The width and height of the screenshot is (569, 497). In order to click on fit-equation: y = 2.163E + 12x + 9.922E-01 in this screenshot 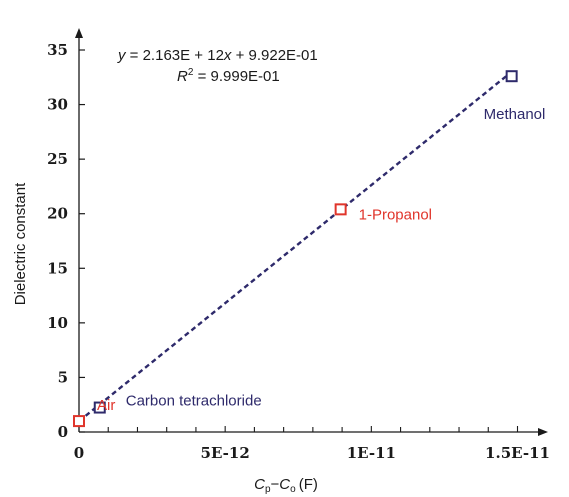, I will do `click(217, 55)`.